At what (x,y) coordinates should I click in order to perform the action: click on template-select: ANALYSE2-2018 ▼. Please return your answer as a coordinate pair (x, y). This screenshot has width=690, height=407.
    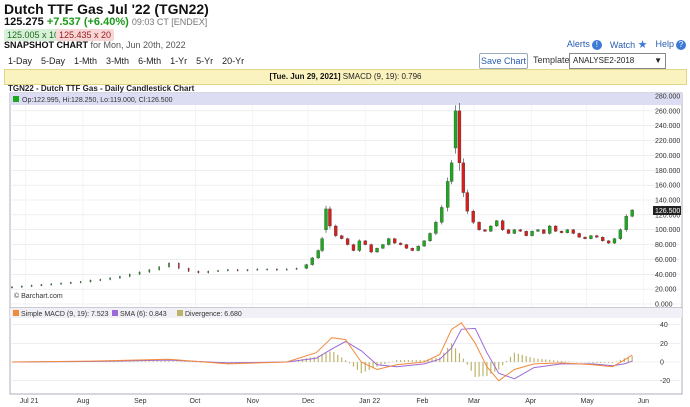
    Looking at the image, I should click on (617, 61).